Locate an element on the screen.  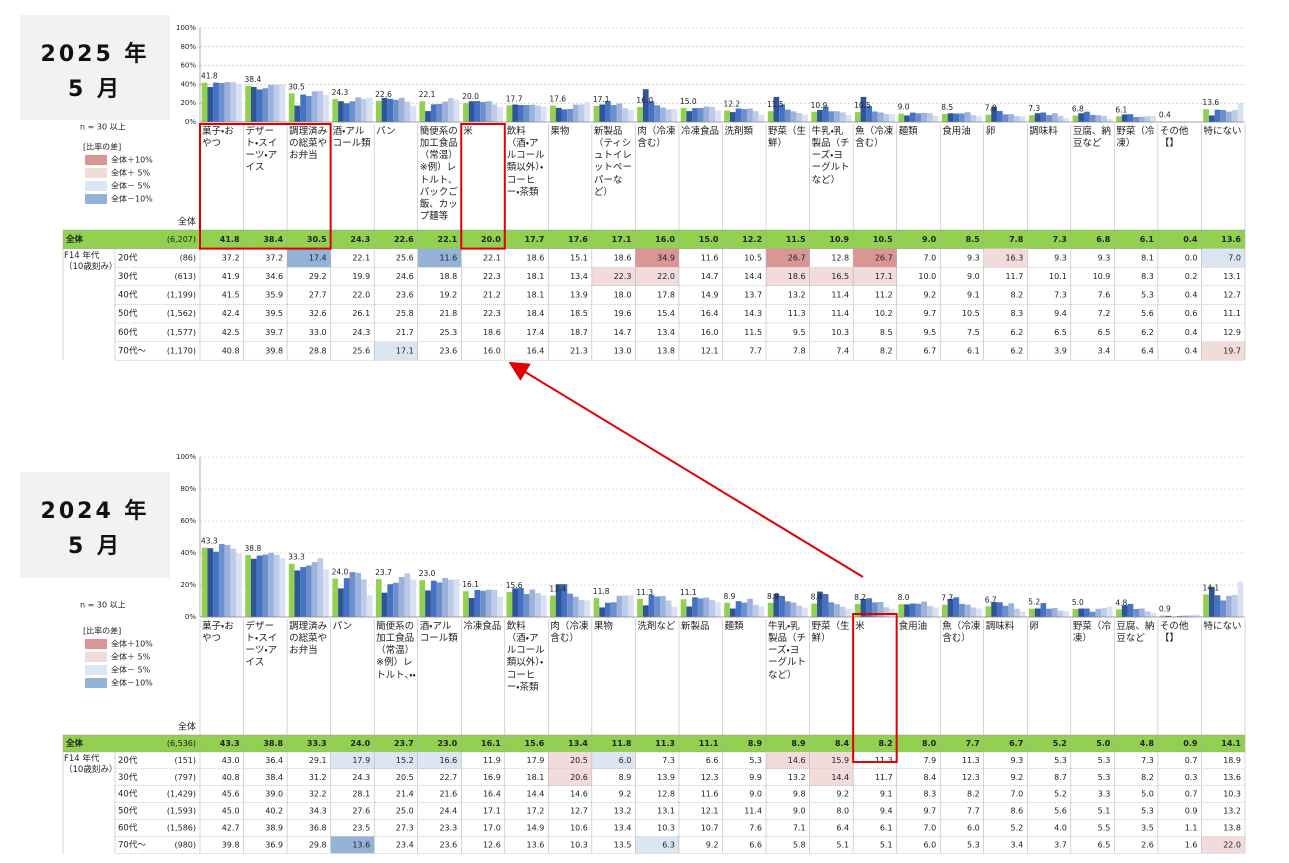
table-cell: 17.0 is located at coordinates (492, 827).